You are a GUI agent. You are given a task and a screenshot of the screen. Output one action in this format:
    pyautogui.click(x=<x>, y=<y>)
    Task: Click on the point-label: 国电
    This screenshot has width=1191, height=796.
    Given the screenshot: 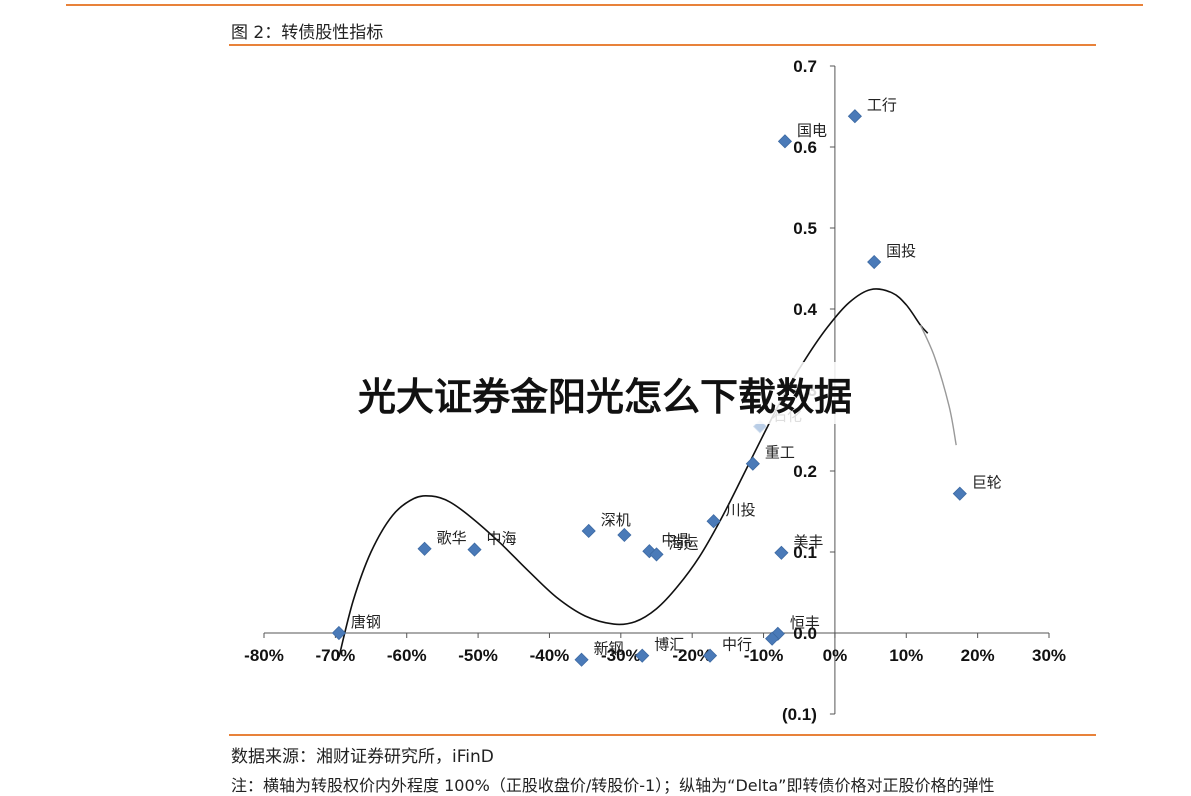 What is the action you would take?
    pyautogui.click(x=812, y=130)
    